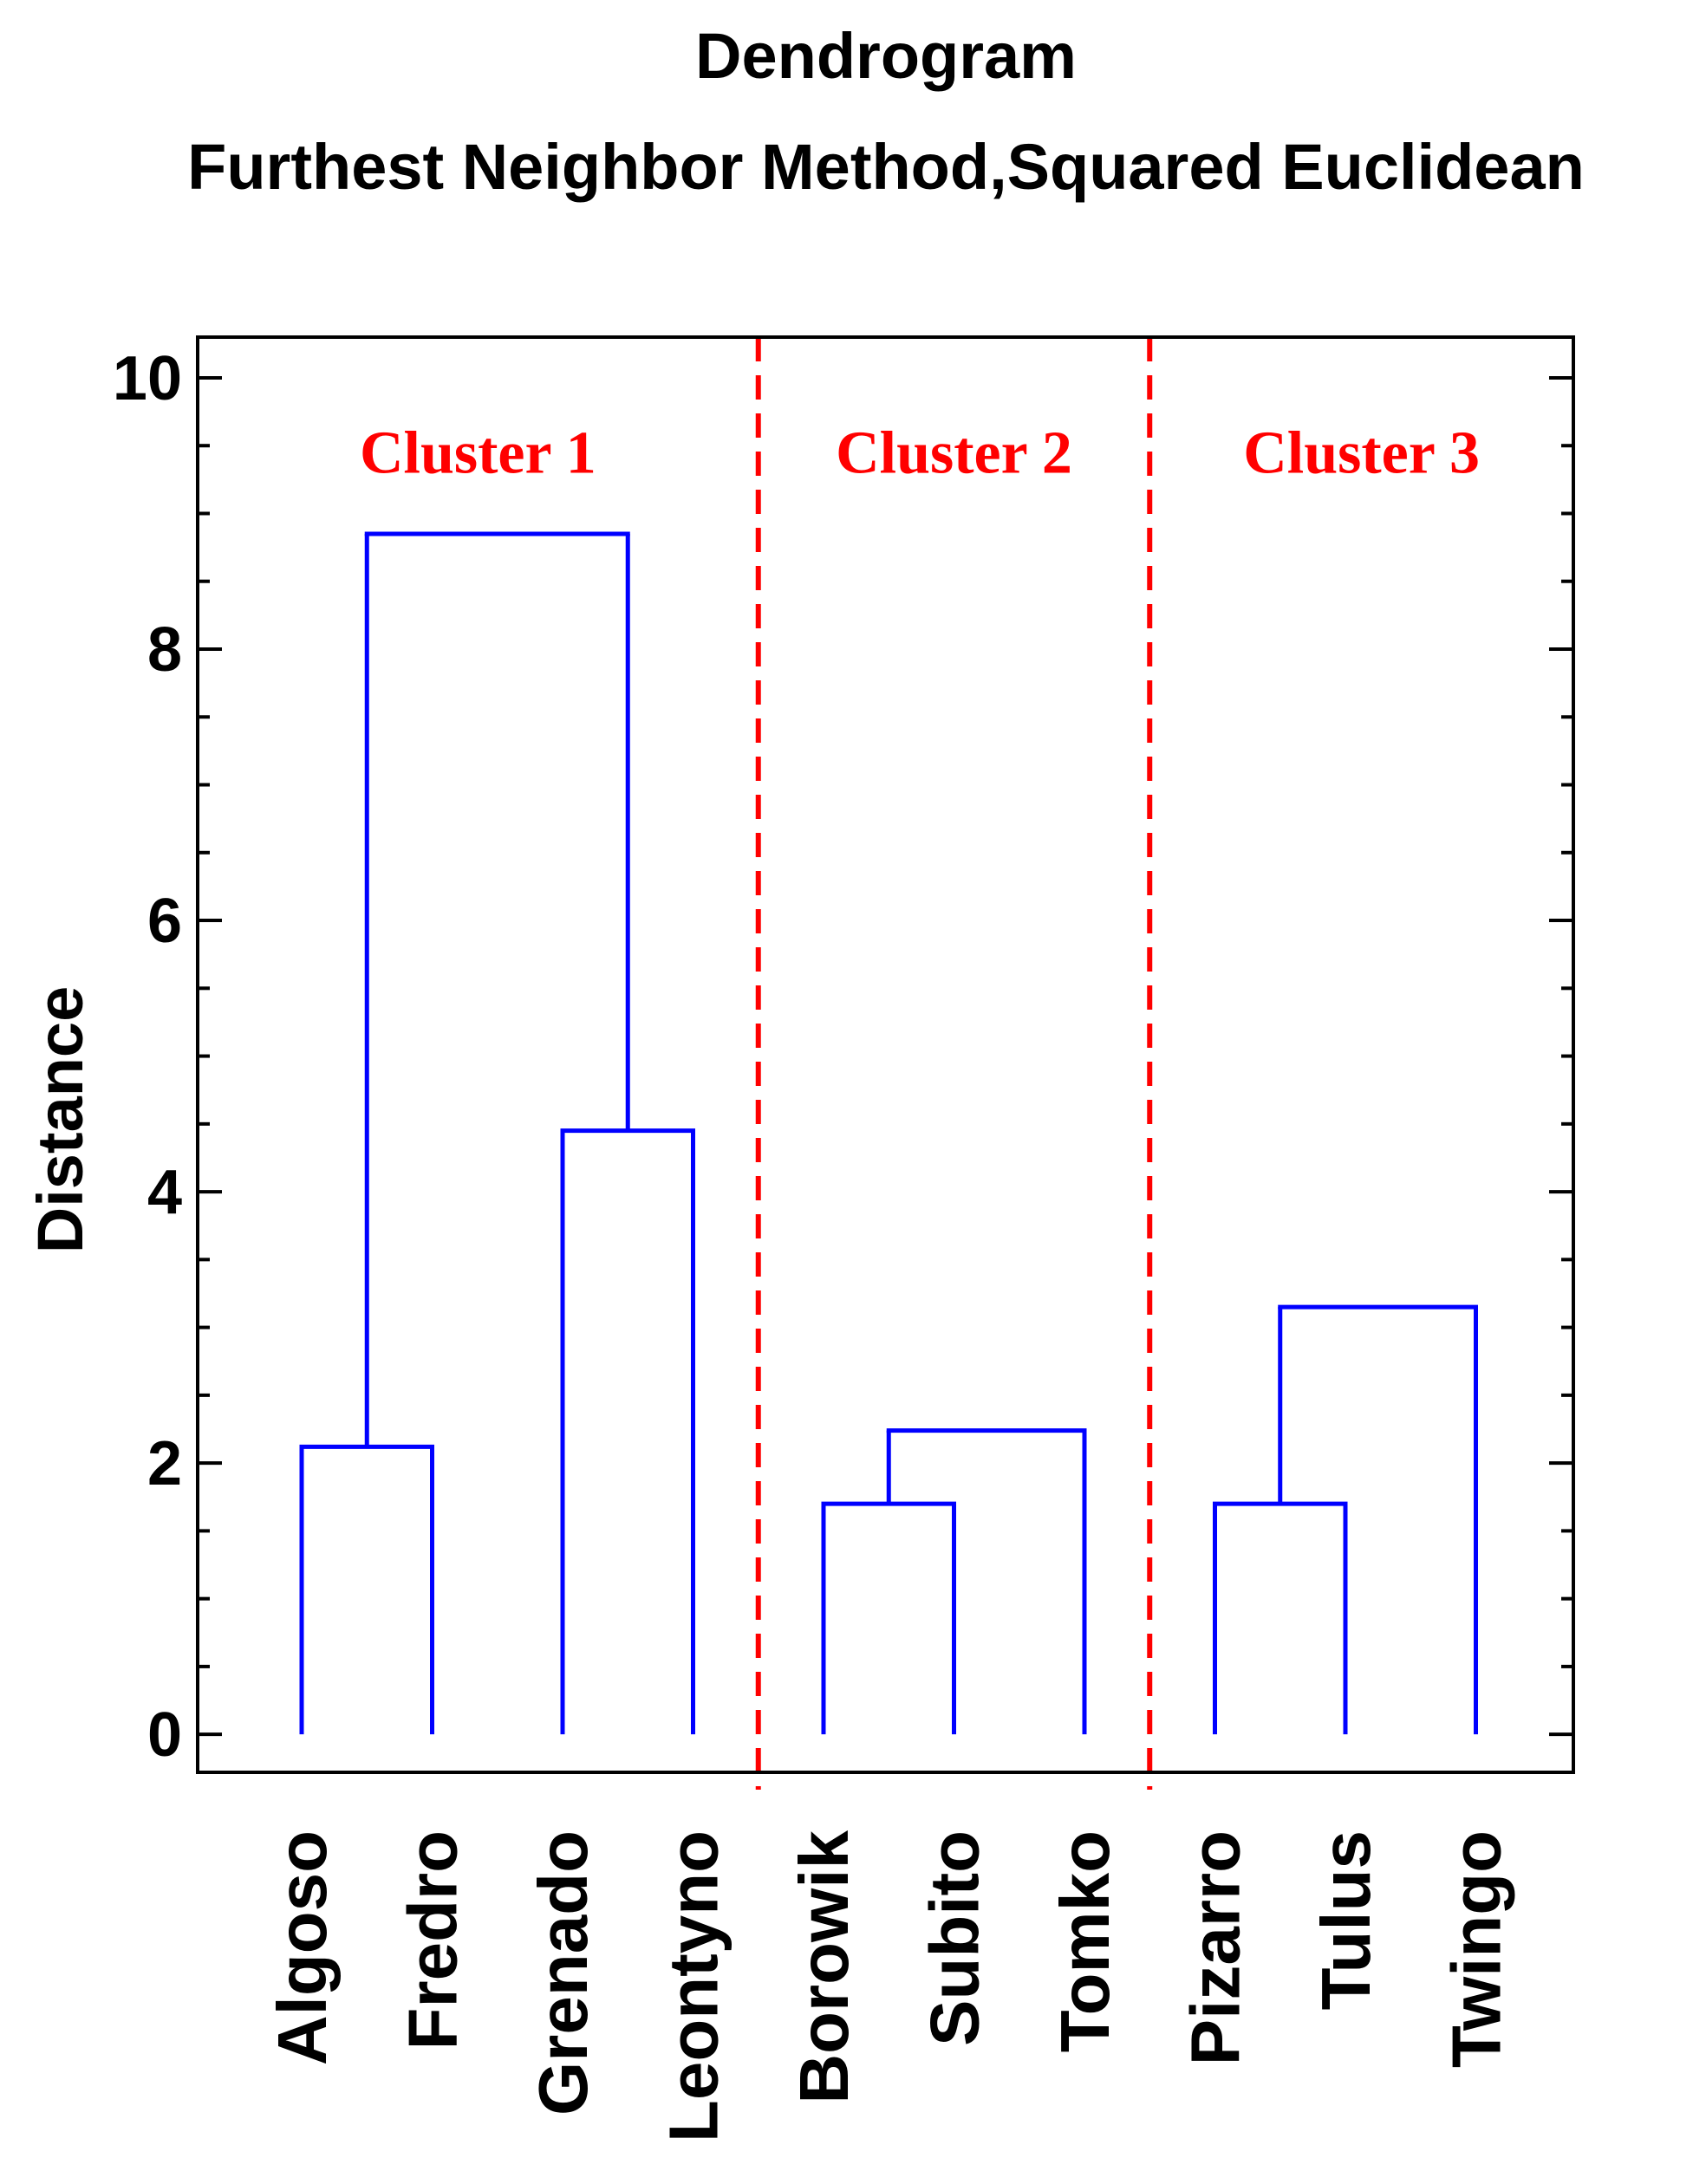  Describe the element at coordinates (164, 650) in the screenshot. I see `y-tick-label: 8` at that location.